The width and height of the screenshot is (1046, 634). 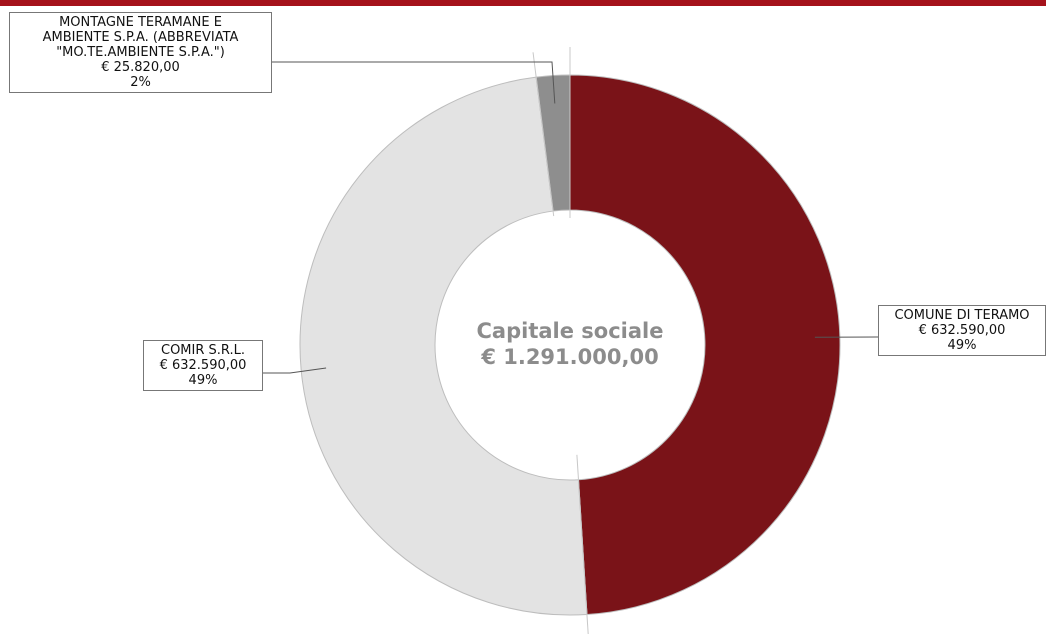 I want to click on leader-line-comir, so click(x=295, y=370).